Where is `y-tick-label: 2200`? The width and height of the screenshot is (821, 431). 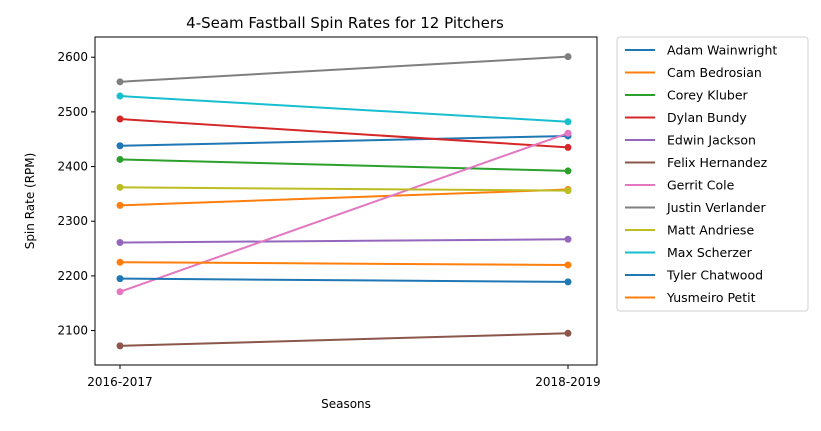
y-tick-label: 2200 is located at coordinates (72, 276).